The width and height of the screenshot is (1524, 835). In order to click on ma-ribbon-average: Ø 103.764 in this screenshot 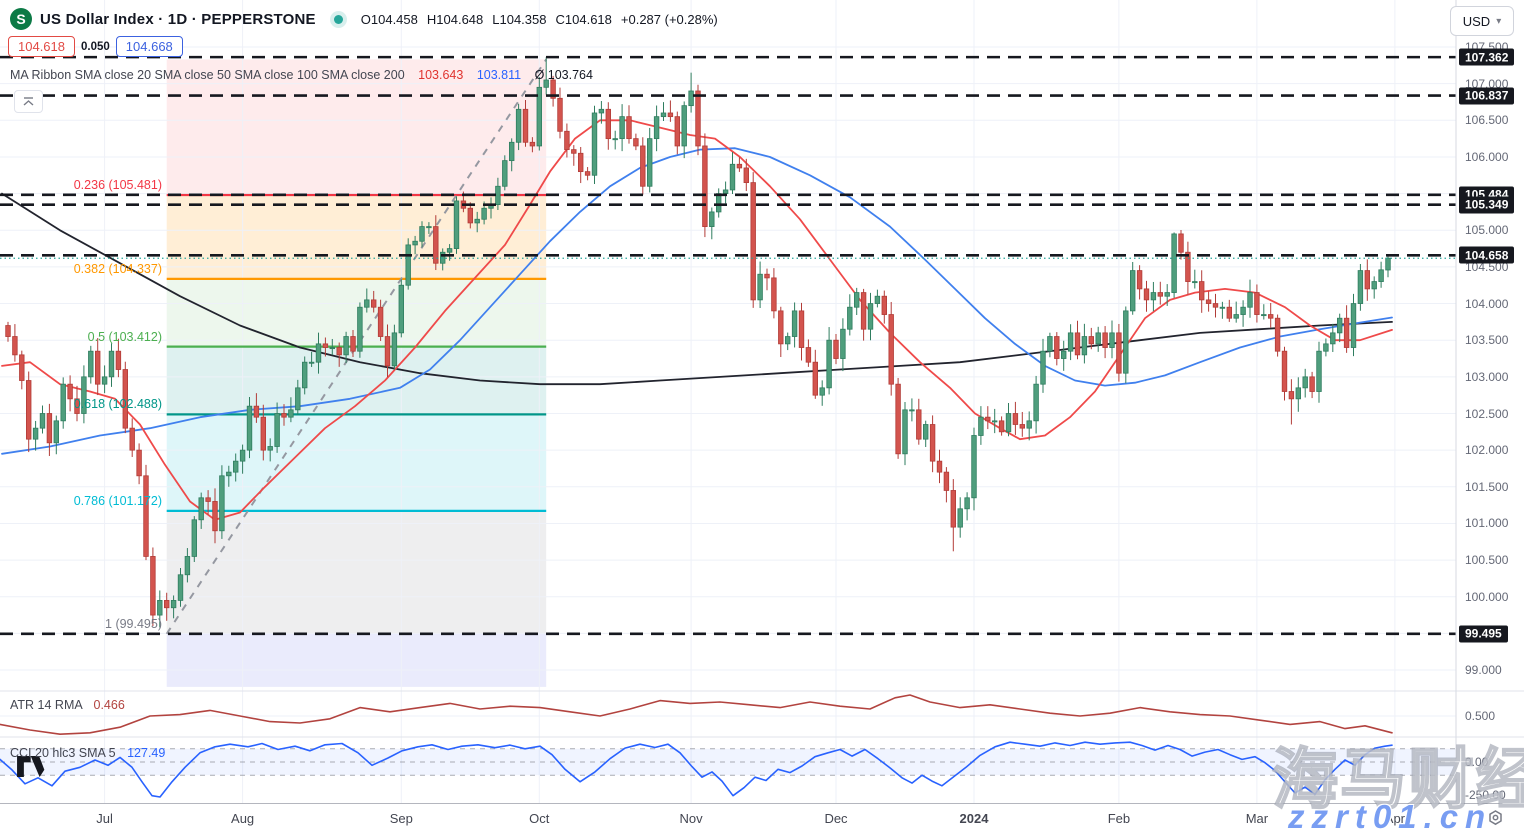, I will do `click(563, 75)`.